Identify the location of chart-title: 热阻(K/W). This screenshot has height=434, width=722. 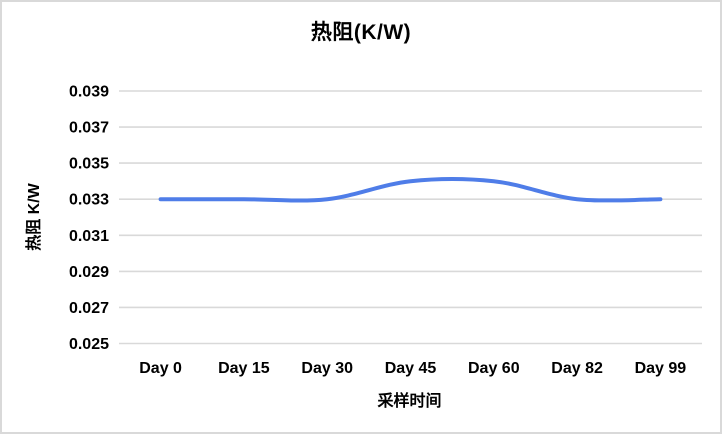
(361, 32).